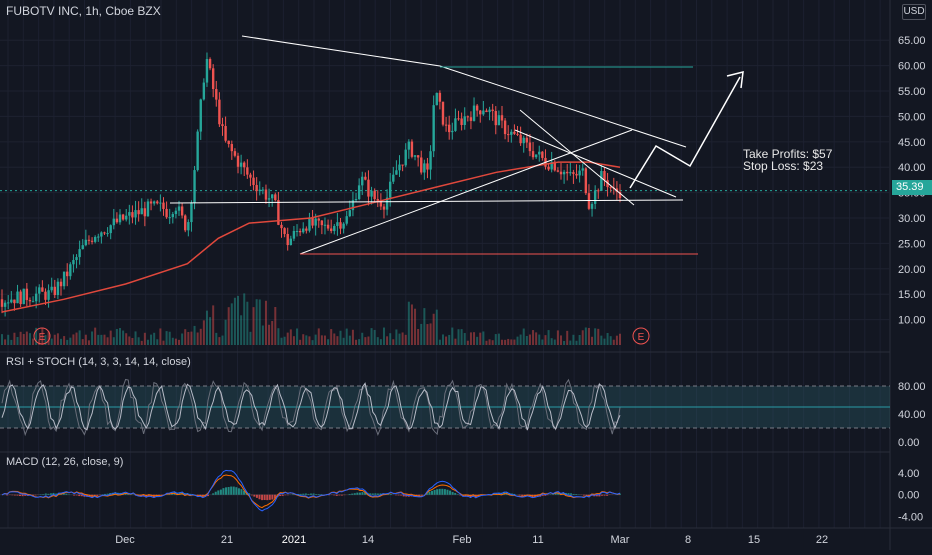 The height and width of the screenshot is (555, 932). Describe the element at coordinates (912, 219) in the screenshot. I see `price-axis-tick: 30.00` at that location.